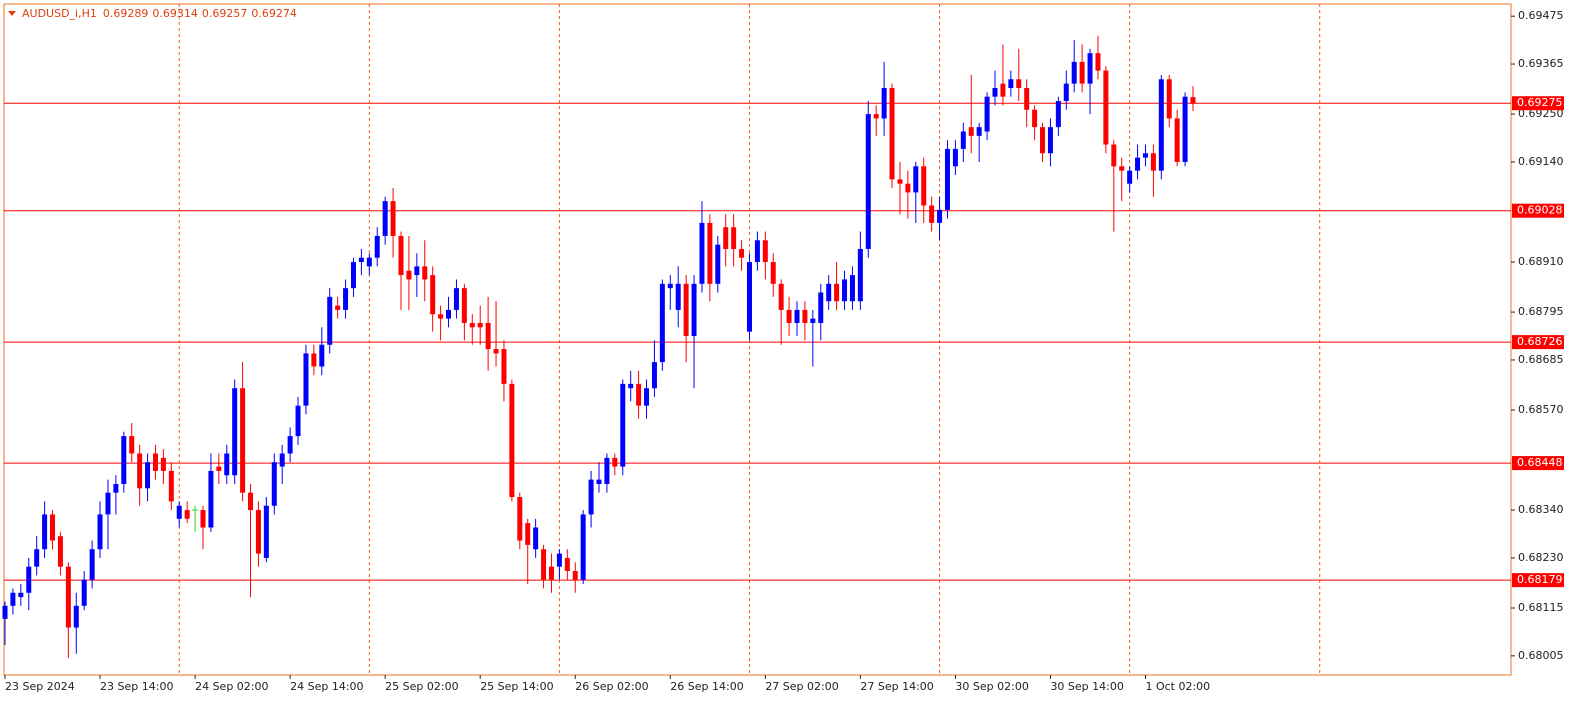  Describe the element at coordinates (274, 13) in the screenshot. I see `header-close: 0.69274` at that location.